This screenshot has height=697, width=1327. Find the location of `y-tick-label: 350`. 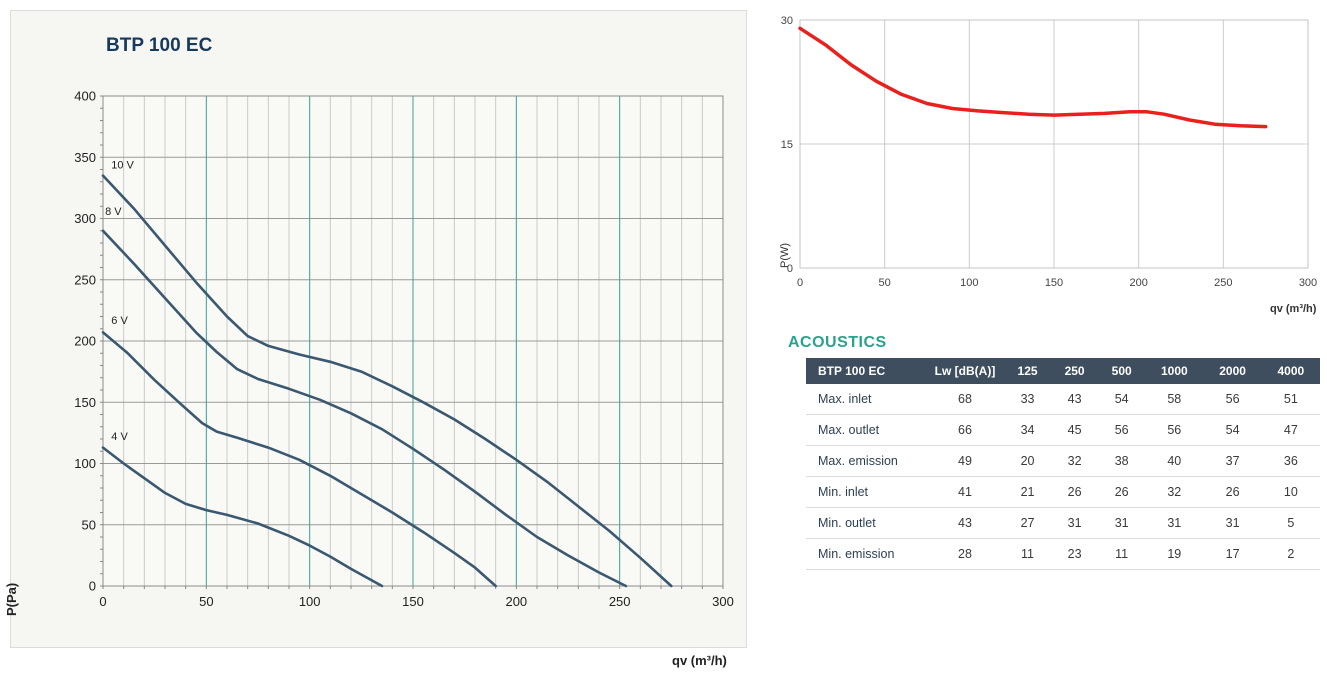

y-tick-label: 350 is located at coordinates (85, 157).